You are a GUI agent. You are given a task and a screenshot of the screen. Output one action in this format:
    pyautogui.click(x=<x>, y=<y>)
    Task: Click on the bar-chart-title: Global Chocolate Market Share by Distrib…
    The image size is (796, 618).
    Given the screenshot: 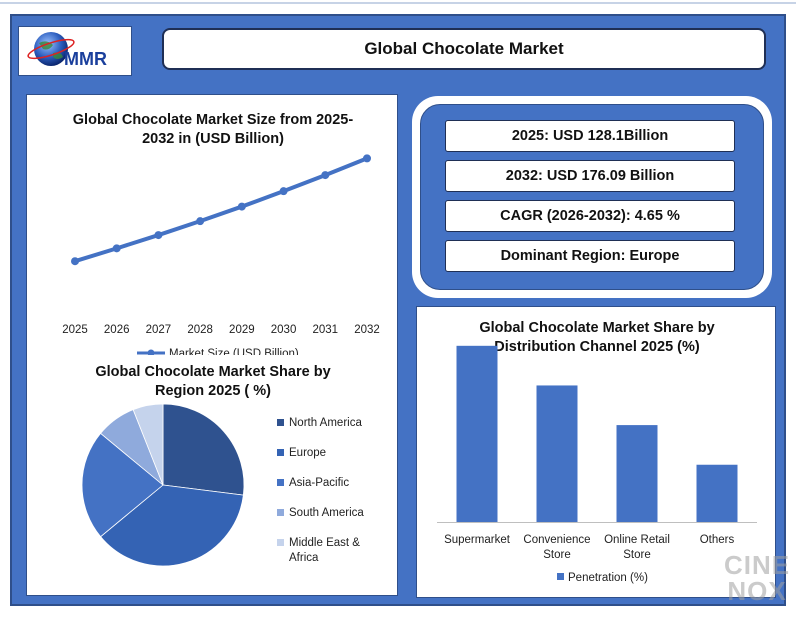 What is the action you would take?
    pyautogui.click(x=597, y=337)
    